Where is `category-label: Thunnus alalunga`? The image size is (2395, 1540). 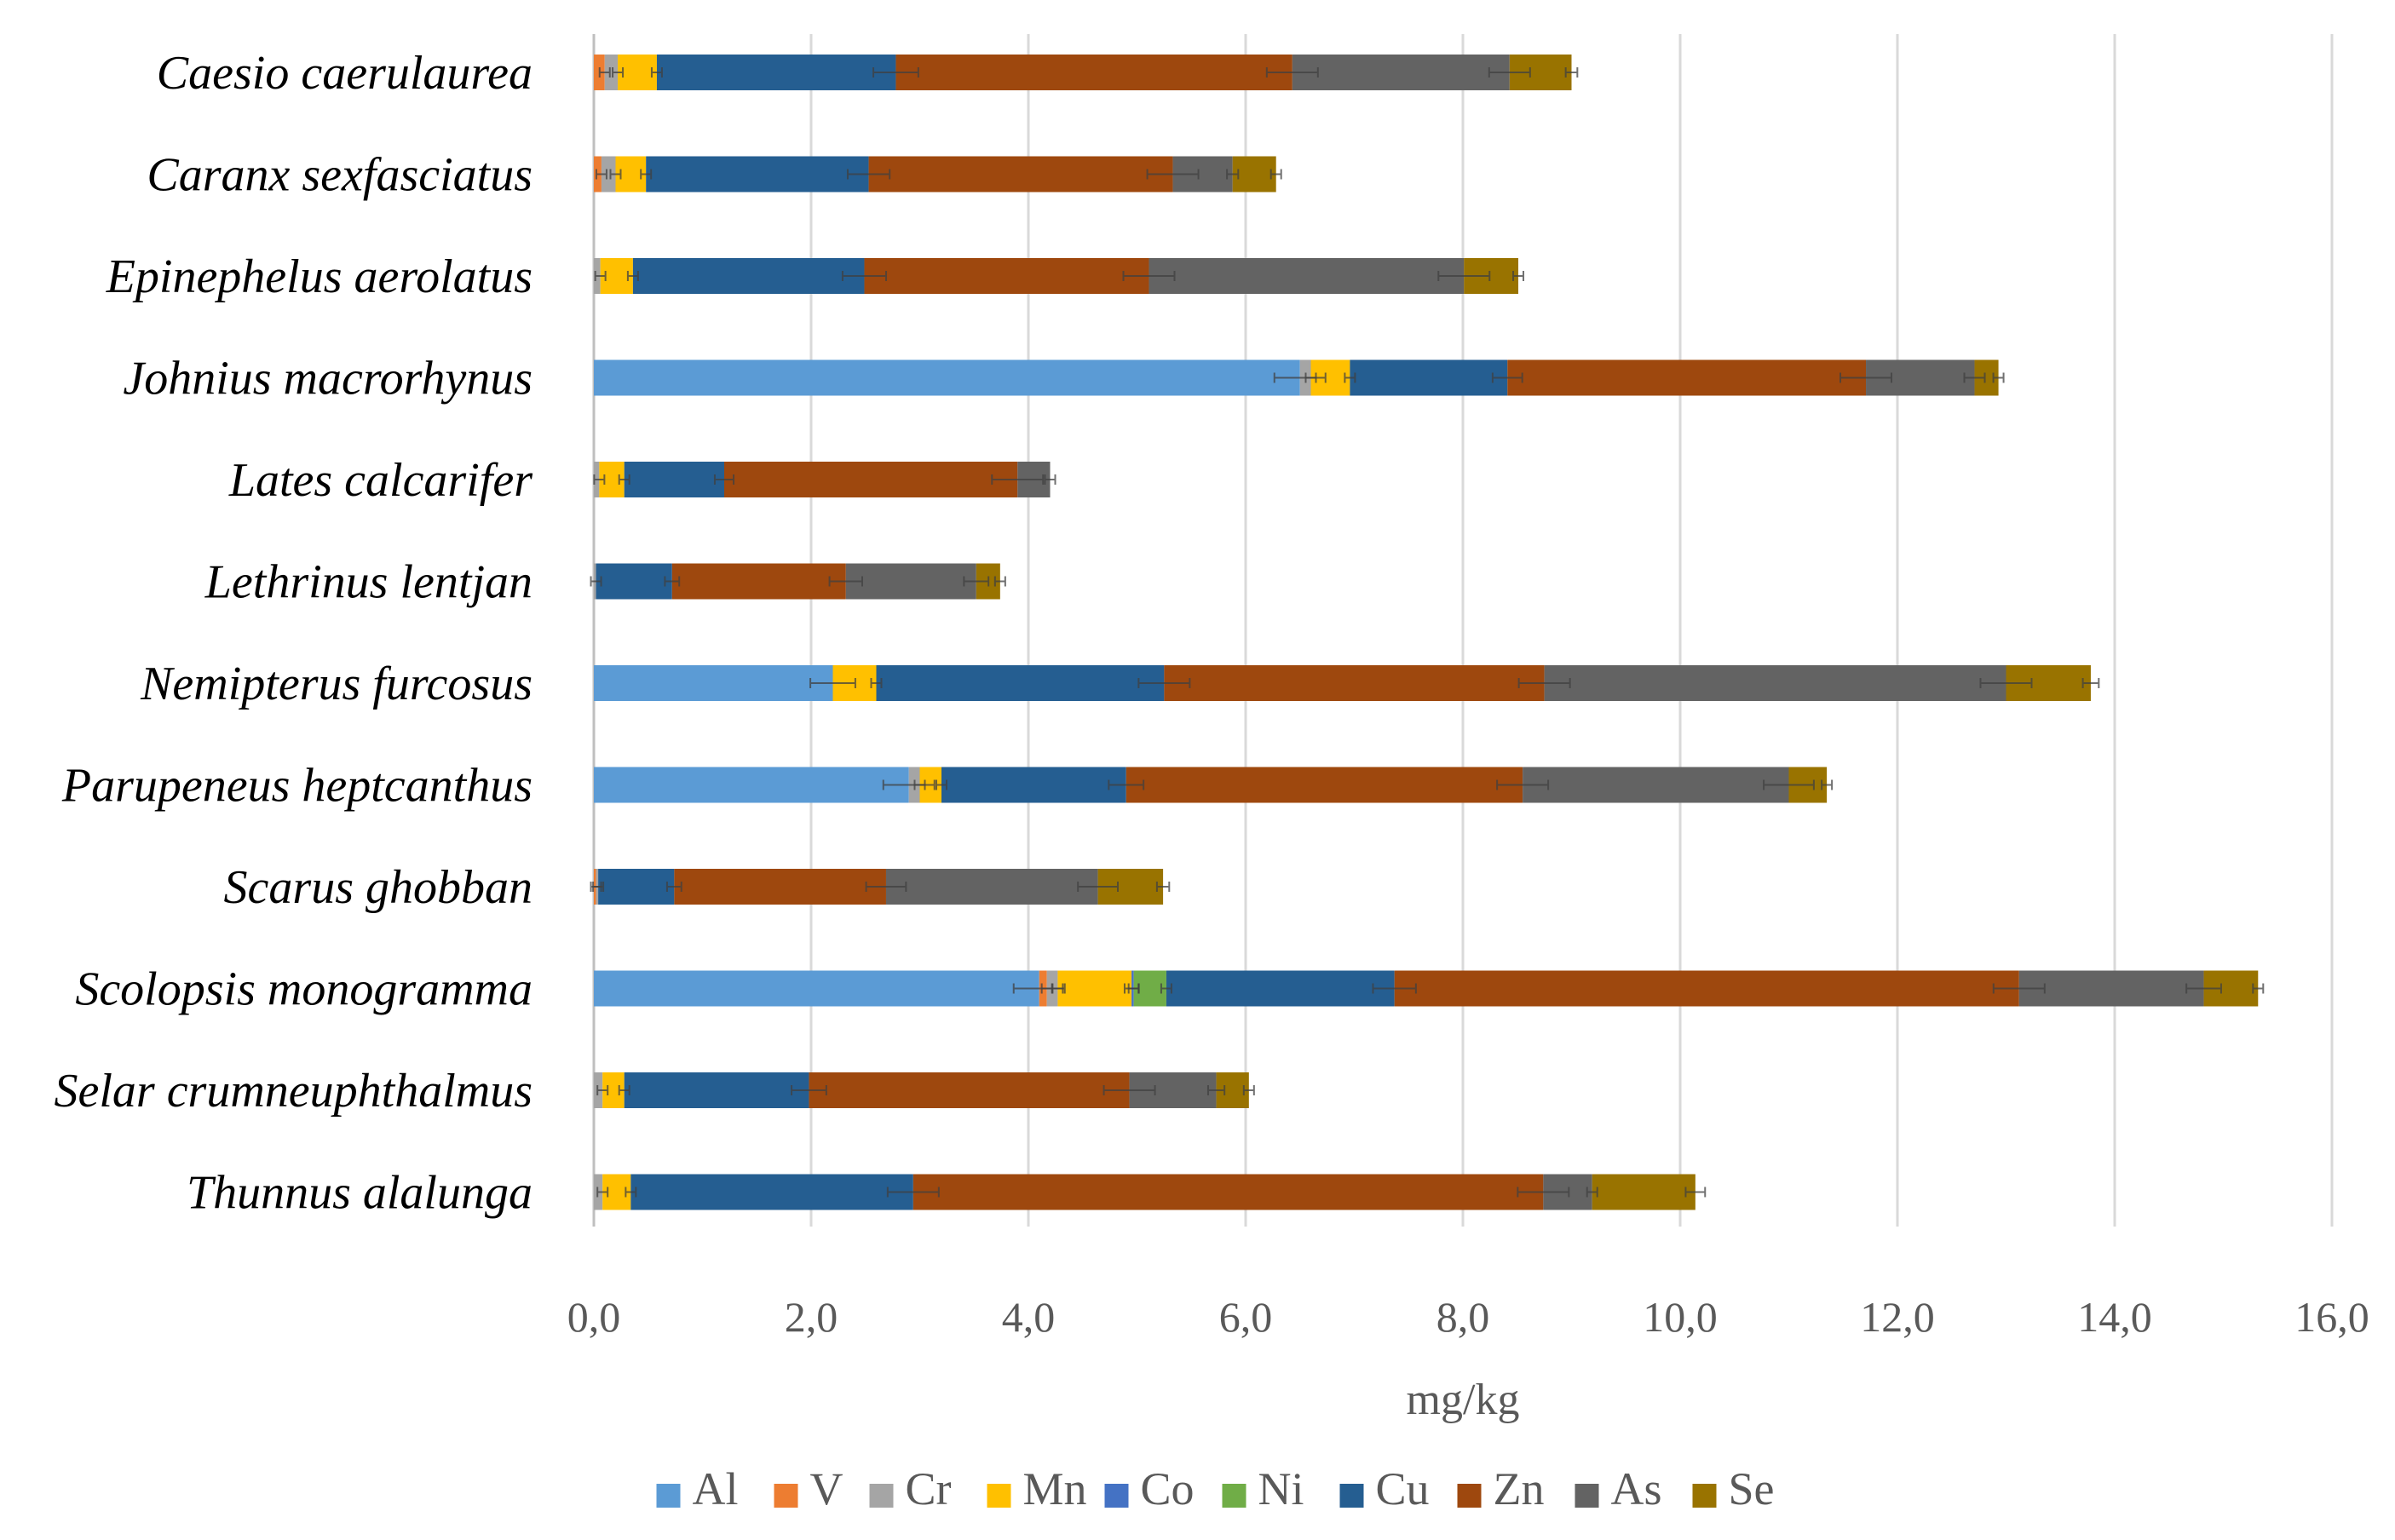 category-label: Thunnus alalunga is located at coordinates (360, 1193).